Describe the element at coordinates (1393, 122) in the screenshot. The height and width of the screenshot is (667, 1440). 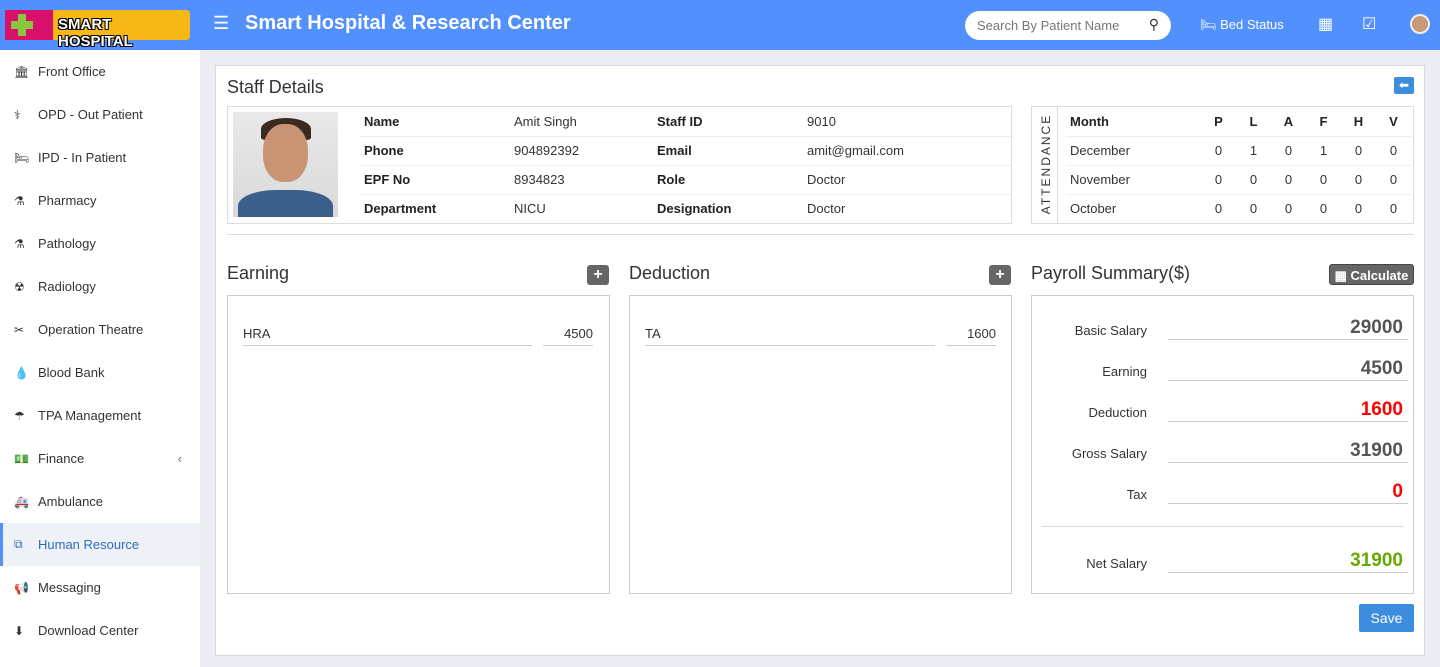
I see `attendance-cell: V` at that location.